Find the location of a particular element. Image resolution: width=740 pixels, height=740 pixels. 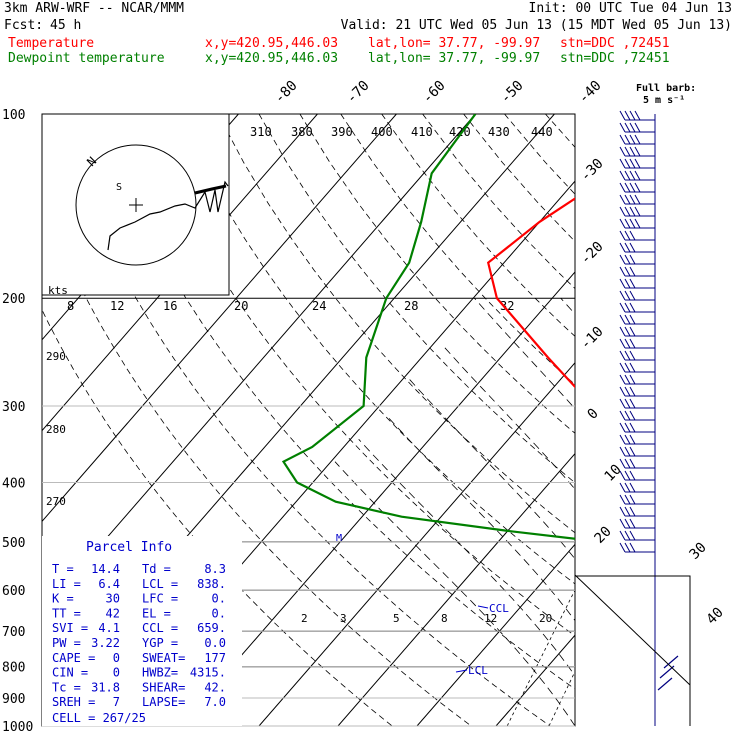

theta-label: 380 is located at coordinates (302, 132).